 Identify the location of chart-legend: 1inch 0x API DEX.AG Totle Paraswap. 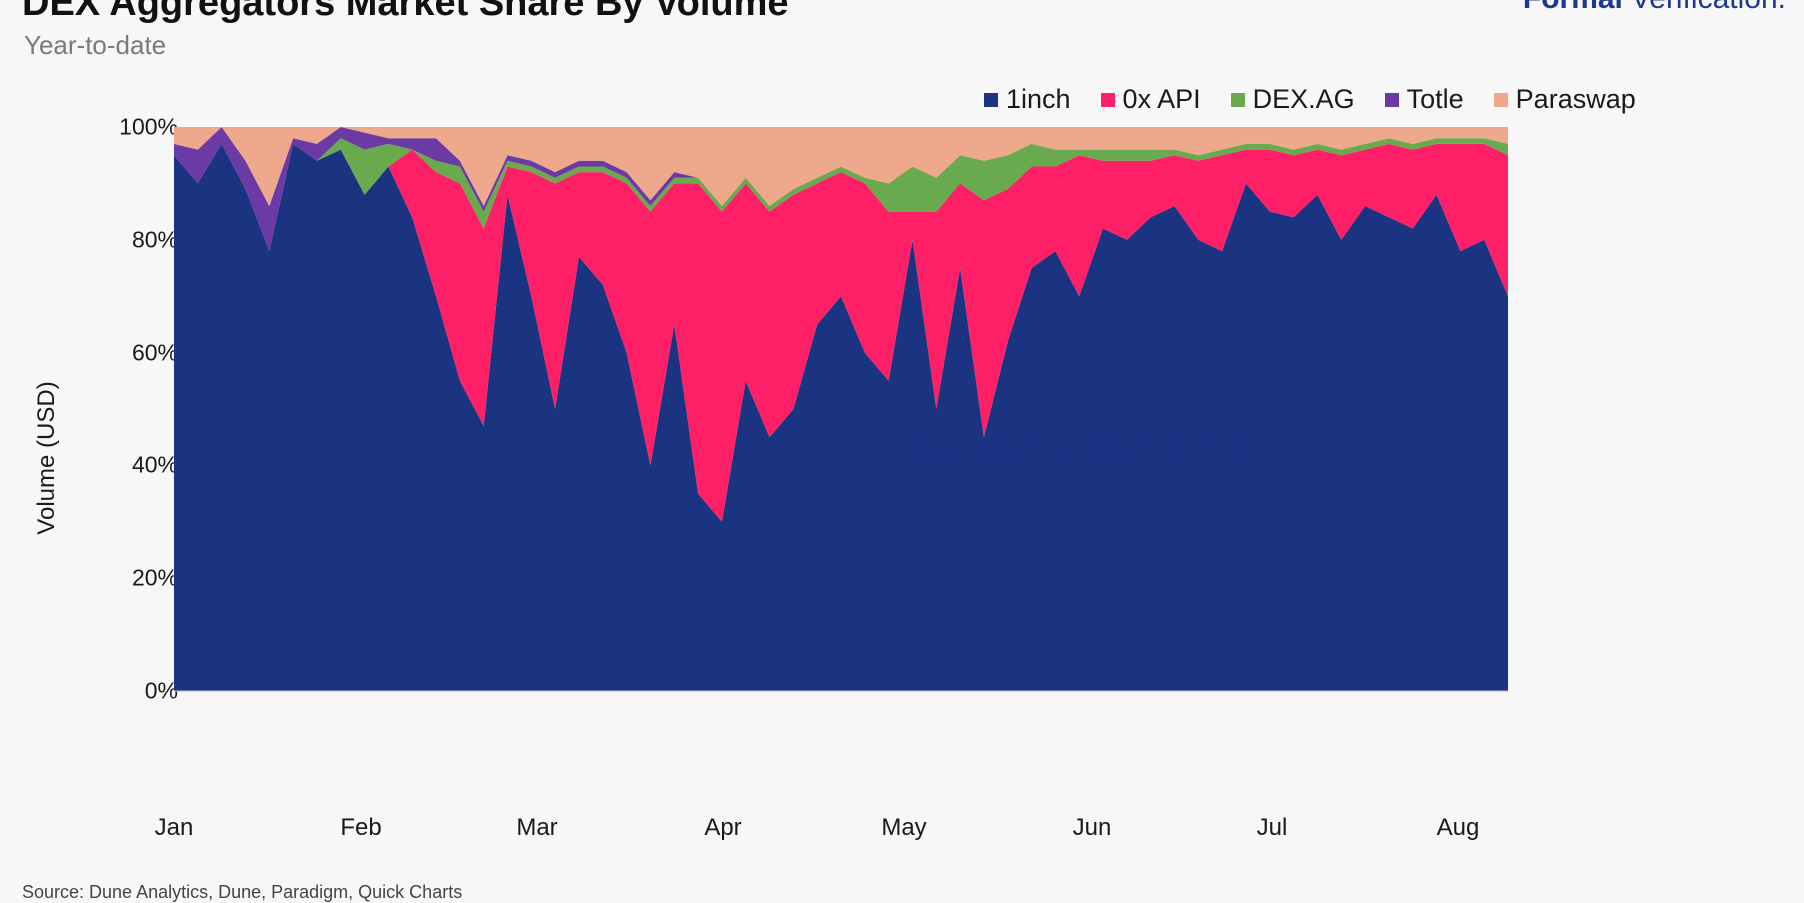
(1310, 99).